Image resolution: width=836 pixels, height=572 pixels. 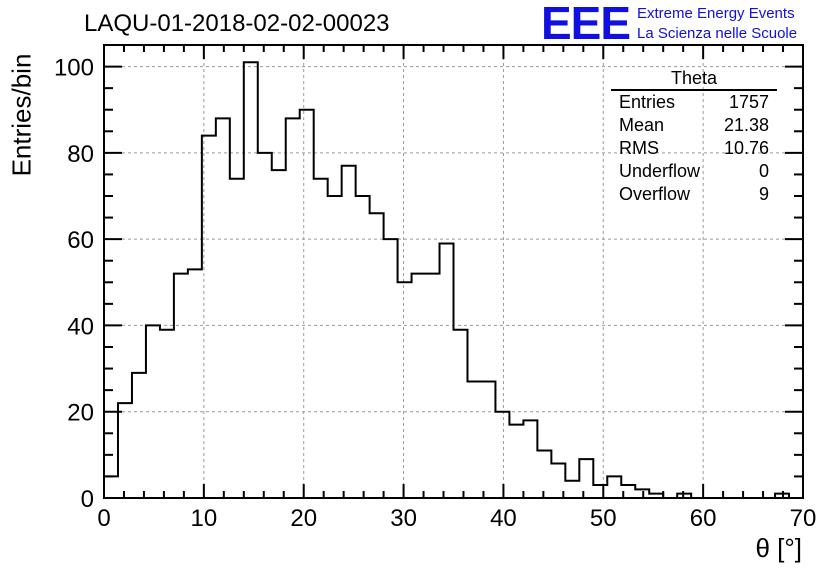 I want to click on logo-text-line1: Extreme Energy Events, so click(x=716, y=13).